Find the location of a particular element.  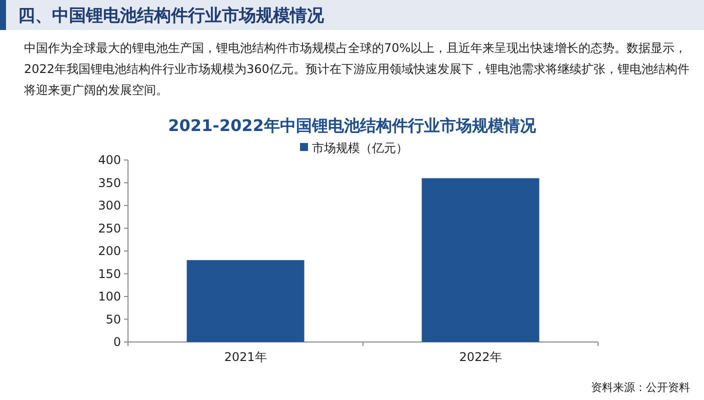

y-tick-label: 350 is located at coordinates (109, 183).